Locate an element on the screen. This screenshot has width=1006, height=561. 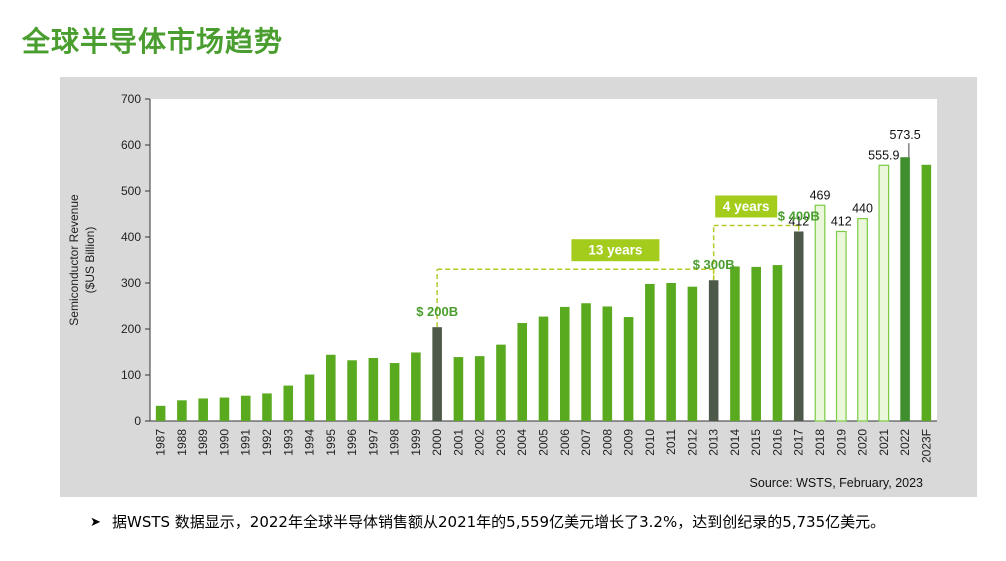
x-tick-label: 1993 is located at coordinates (288, 442).